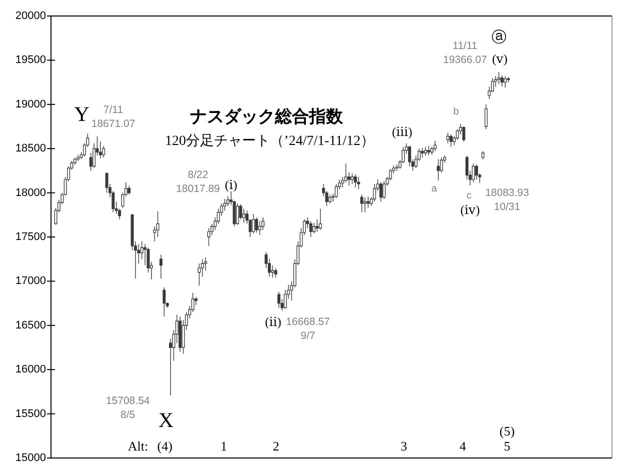 Image resolution: width=618 pixels, height=466 pixels. Describe the element at coordinates (30, 458) in the screenshot. I see `y-tick-label: 15000` at that location.